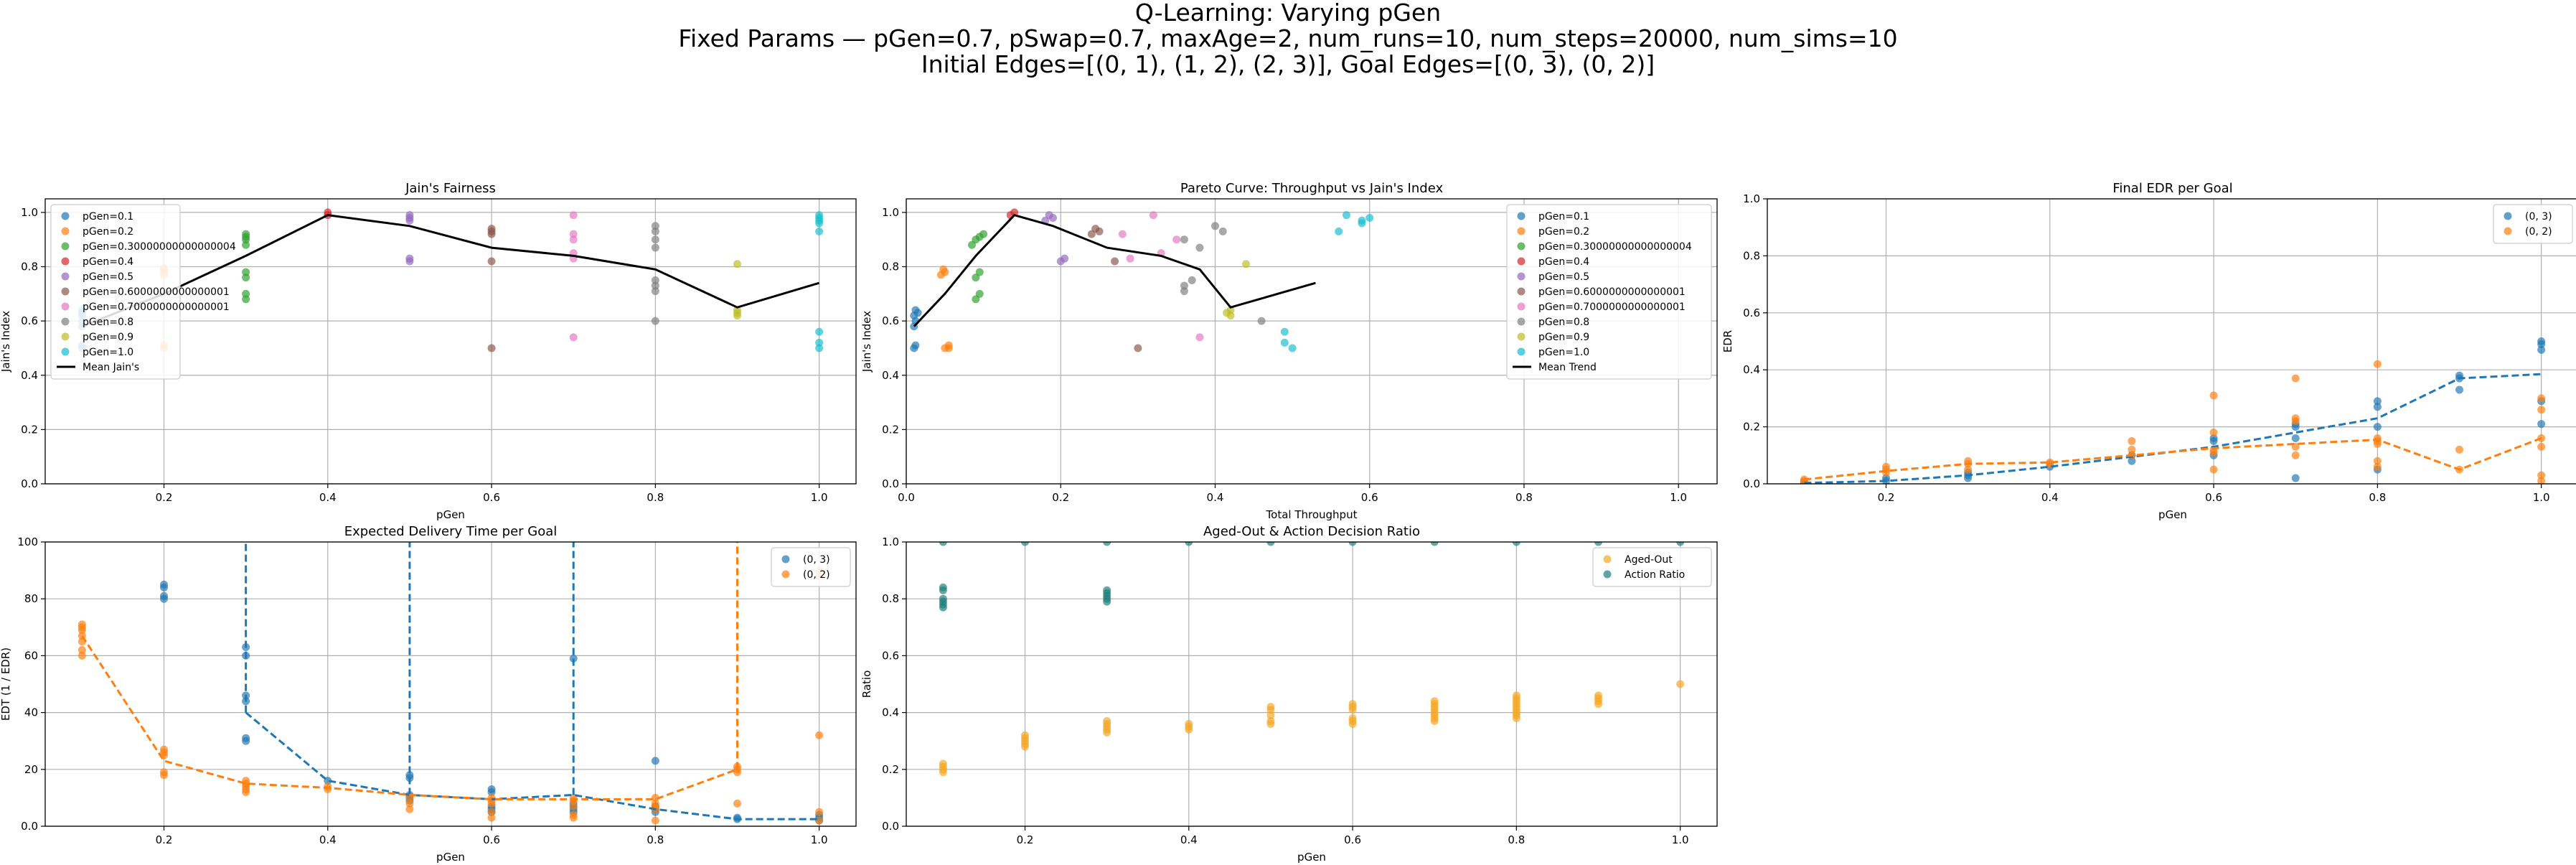 This screenshot has width=2576, height=865. What do you see at coordinates (1288, 13) in the screenshot?
I see `suptitle-line-1: Q-Learning: Varying pGen` at bounding box center [1288, 13].